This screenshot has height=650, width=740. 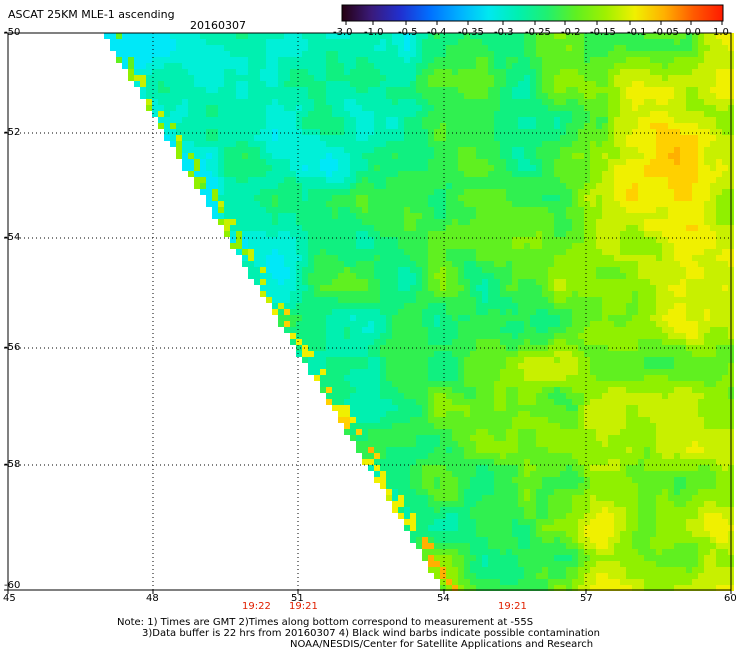 I want to click on lon-label: 54, so click(x=443, y=598).